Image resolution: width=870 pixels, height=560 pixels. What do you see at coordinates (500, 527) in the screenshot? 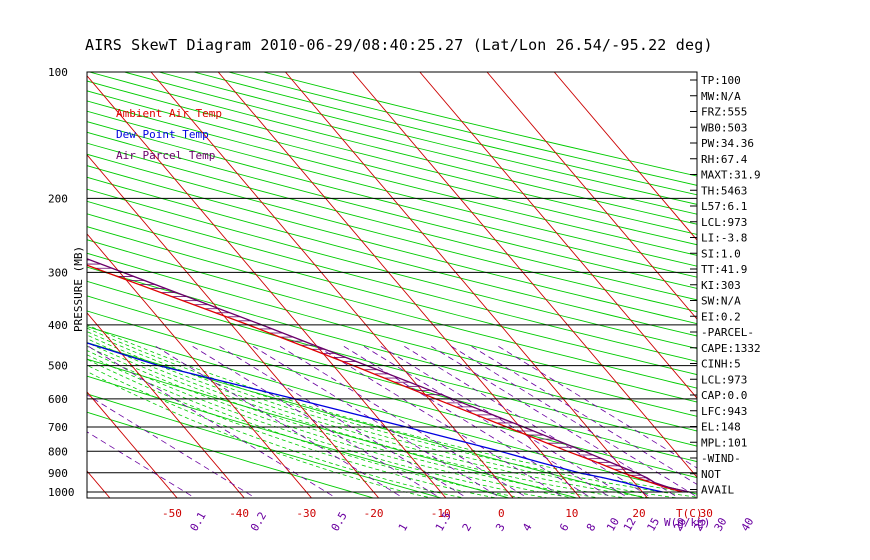
I see `mixing-ratio-tick-label: 3` at bounding box center [500, 527].